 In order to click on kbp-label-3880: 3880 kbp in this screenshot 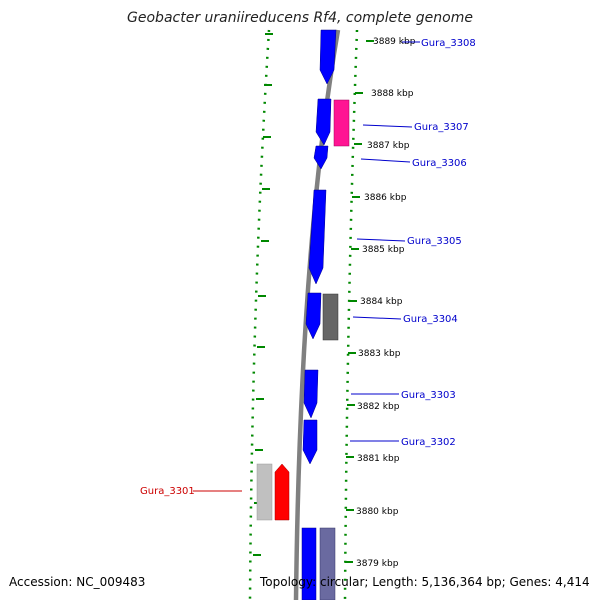, I will do `click(377, 512)`.